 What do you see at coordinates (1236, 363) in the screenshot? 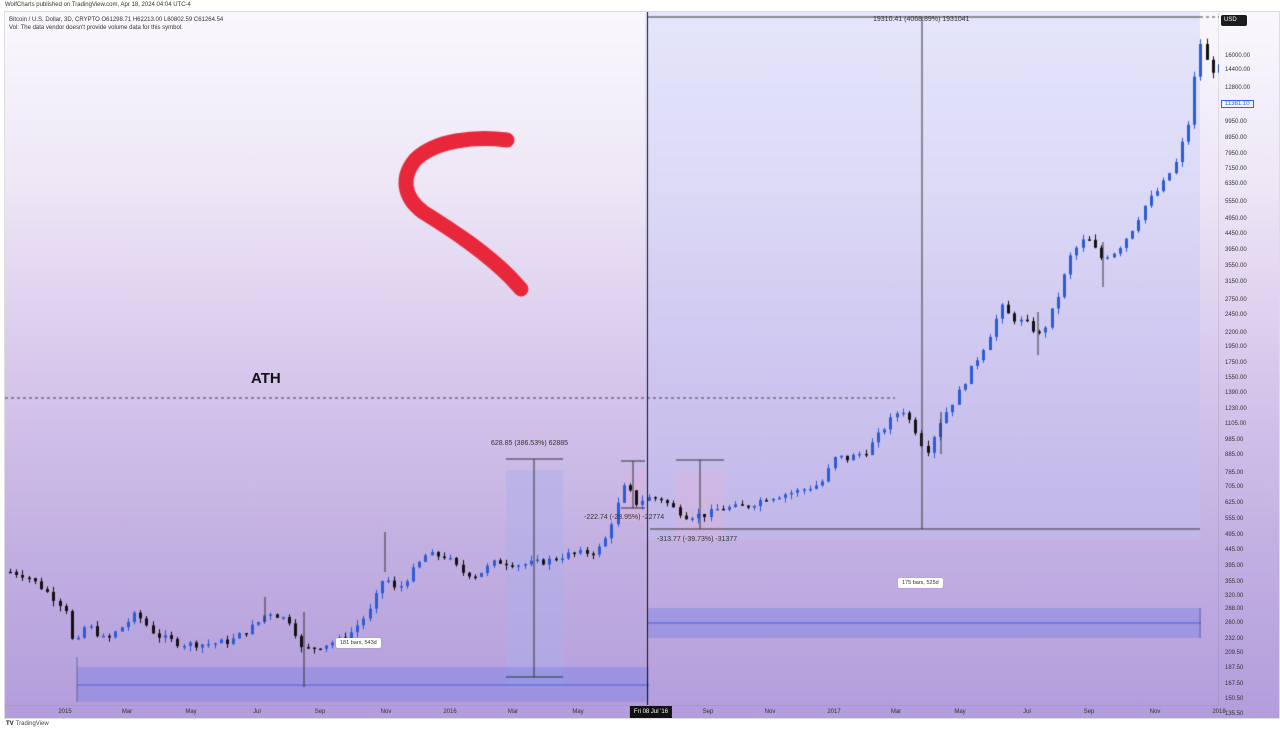
I see `price-tick: 1750.00` at bounding box center [1236, 363].